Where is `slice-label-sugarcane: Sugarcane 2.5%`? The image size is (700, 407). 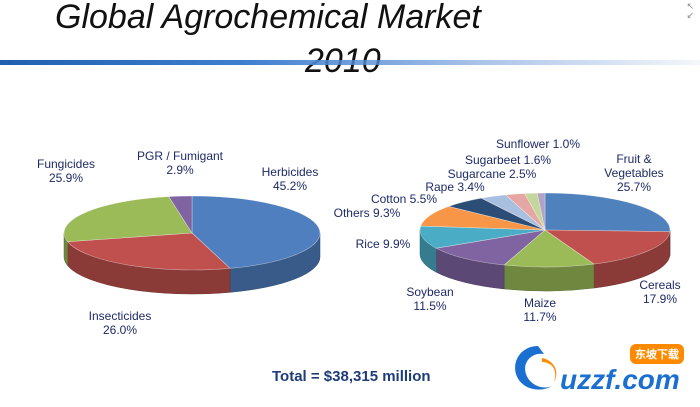
slice-label-sugarcane: Sugarcane 2.5% is located at coordinates (492, 174).